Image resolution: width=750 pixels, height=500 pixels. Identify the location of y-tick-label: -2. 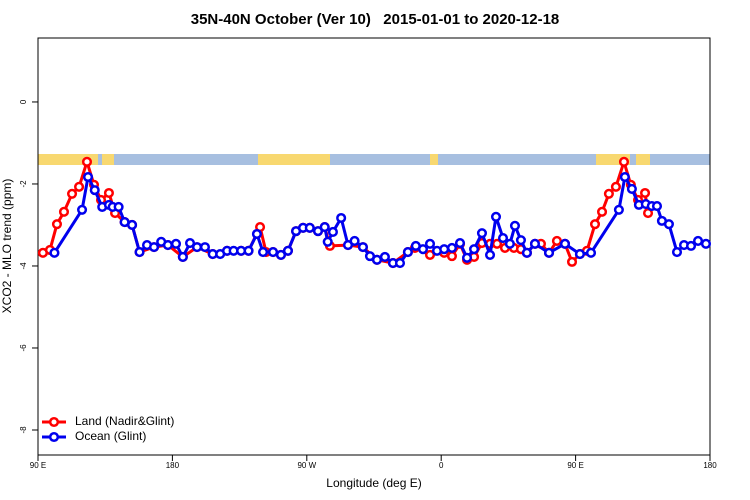
(23, 184).